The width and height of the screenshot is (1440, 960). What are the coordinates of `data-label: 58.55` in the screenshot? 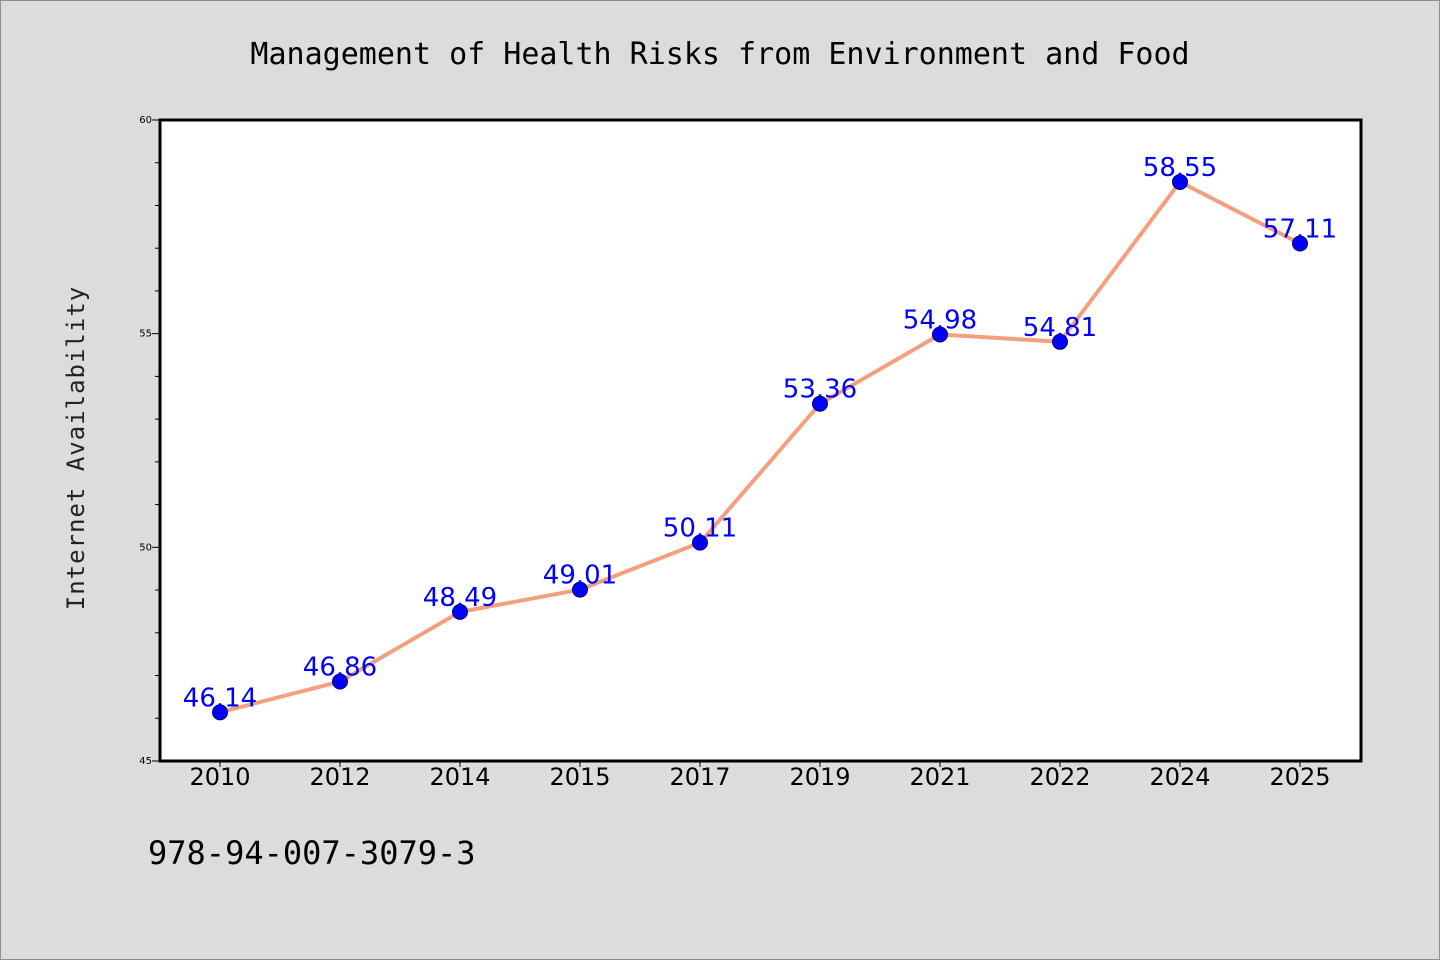 It's located at (1180, 168).